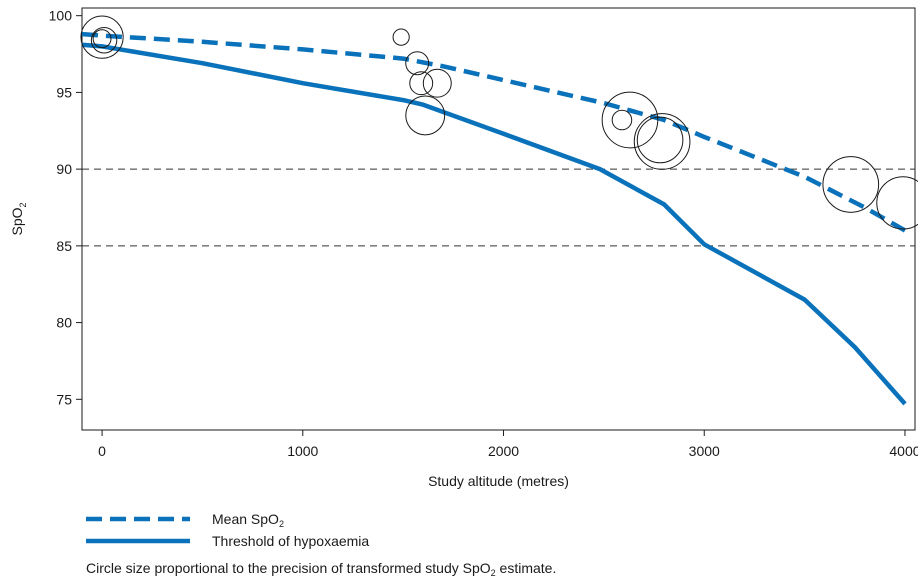 The width and height of the screenshot is (918, 587). I want to click on y-axis-title-sub: 2, so click(23, 204).